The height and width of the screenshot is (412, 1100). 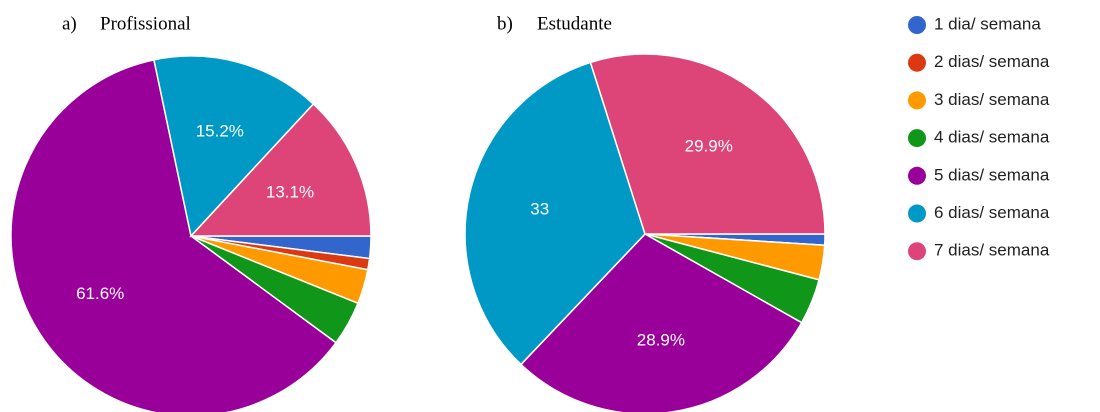 What do you see at coordinates (69, 23) in the screenshot?
I see `chart-label: a)` at bounding box center [69, 23].